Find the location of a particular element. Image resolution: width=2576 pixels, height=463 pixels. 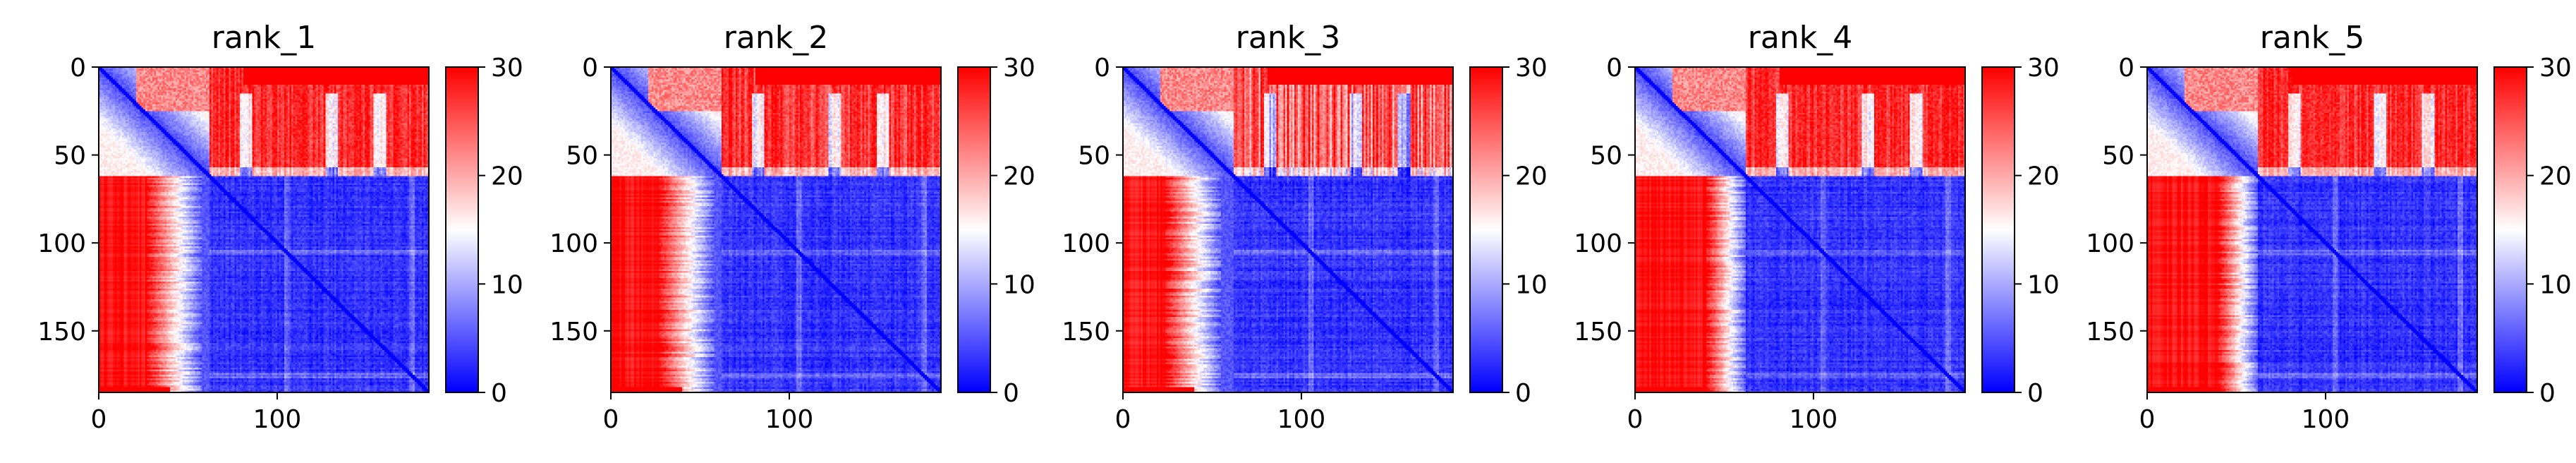

chart-title: rank_4 is located at coordinates (1800, 38).